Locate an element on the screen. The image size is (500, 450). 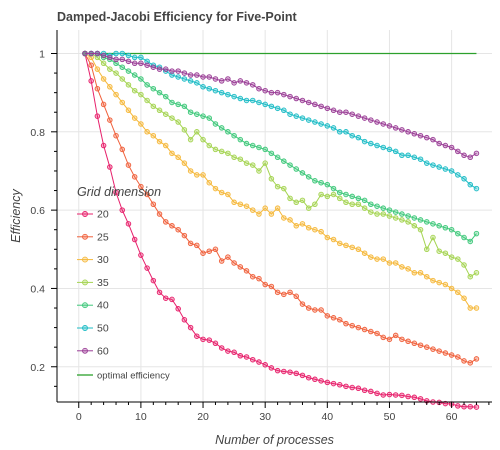
legend-item-60: 60 is located at coordinates (93, 351).